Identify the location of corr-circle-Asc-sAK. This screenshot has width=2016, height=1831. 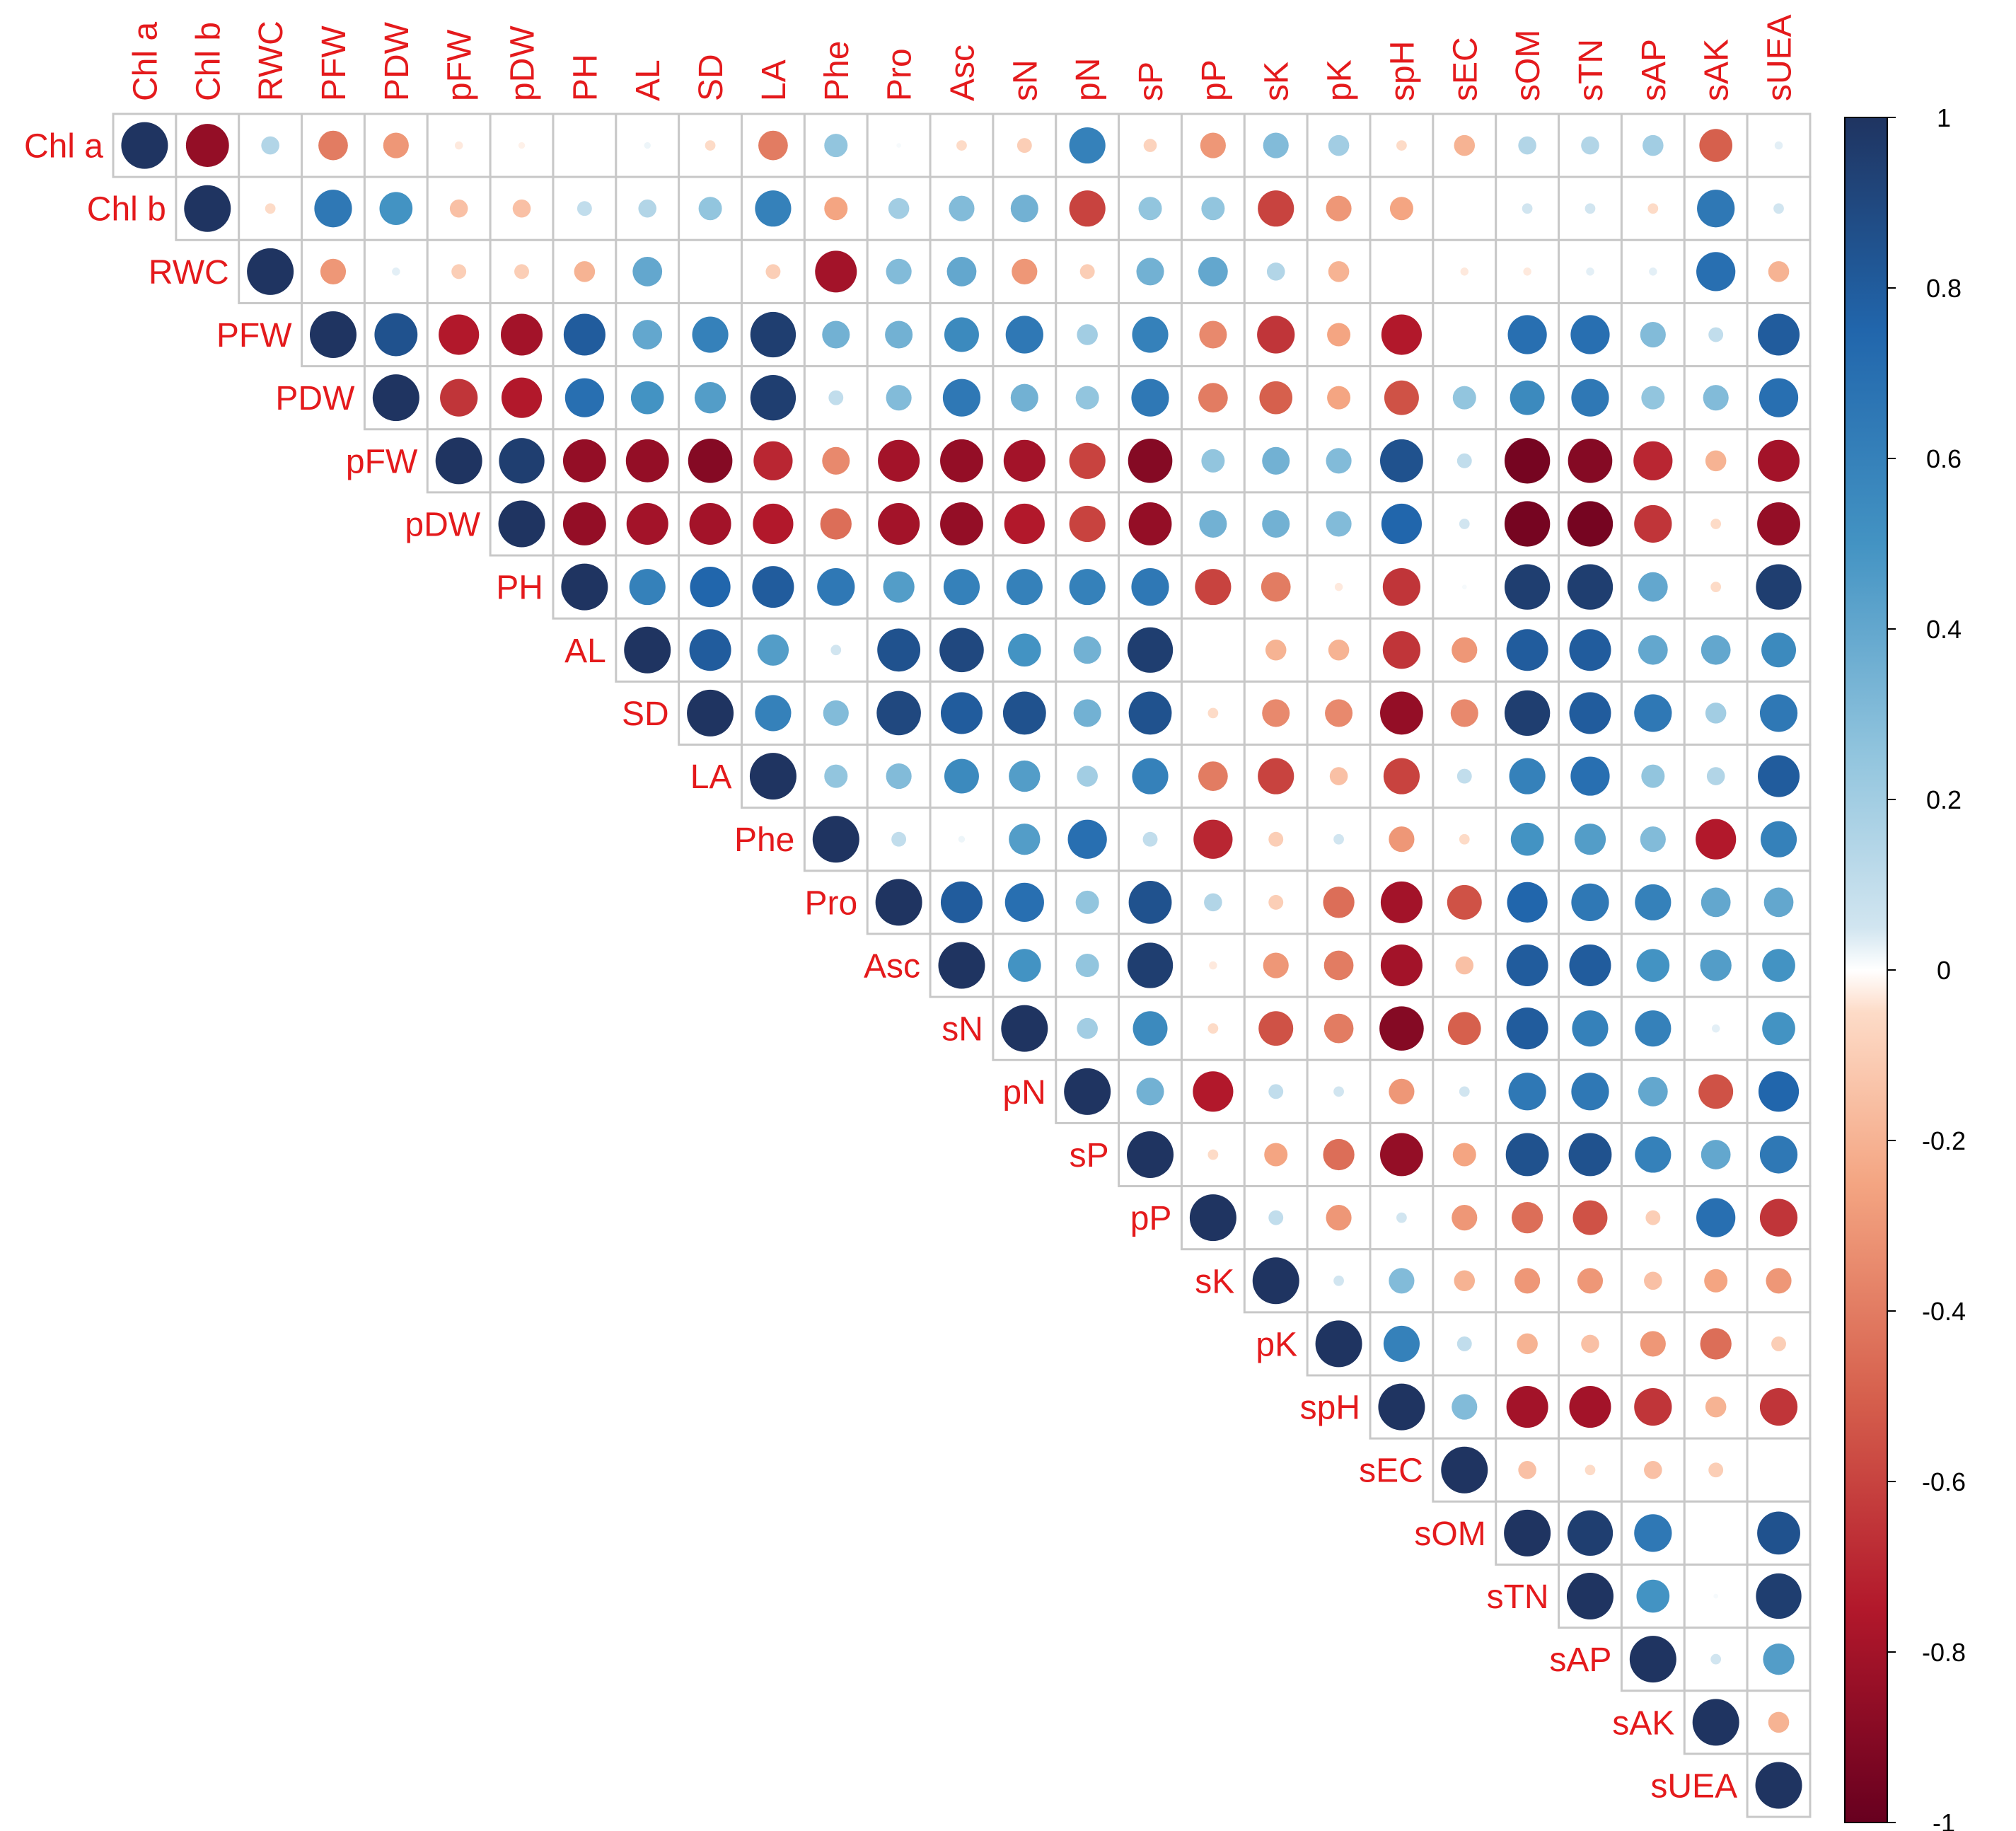
(1716, 965).